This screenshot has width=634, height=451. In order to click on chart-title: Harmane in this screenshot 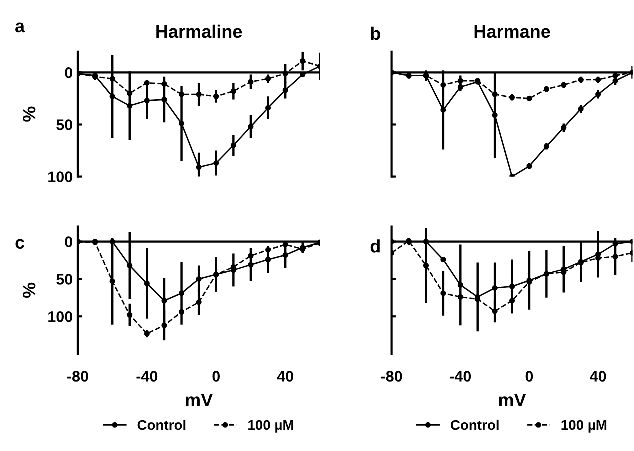, I will do `click(512, 32)`.